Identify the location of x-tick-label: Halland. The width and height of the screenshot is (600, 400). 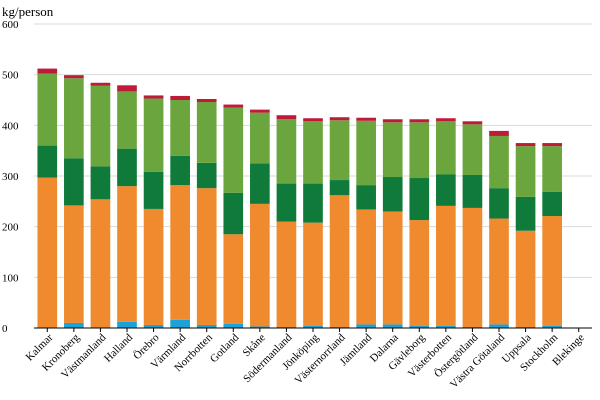
(118, 347).